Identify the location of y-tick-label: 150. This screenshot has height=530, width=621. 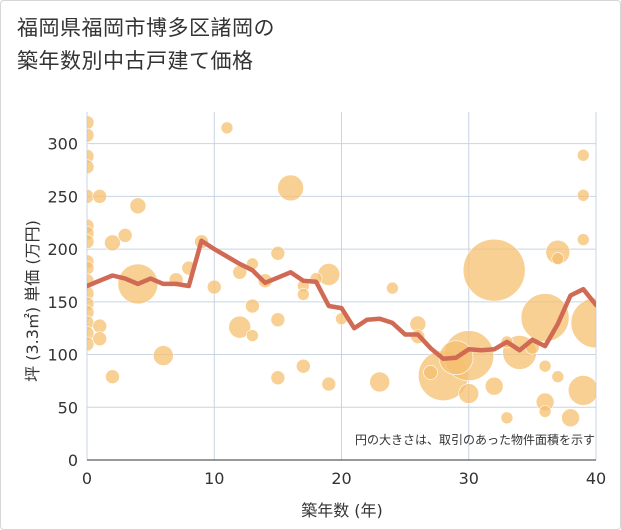
(62, 302).